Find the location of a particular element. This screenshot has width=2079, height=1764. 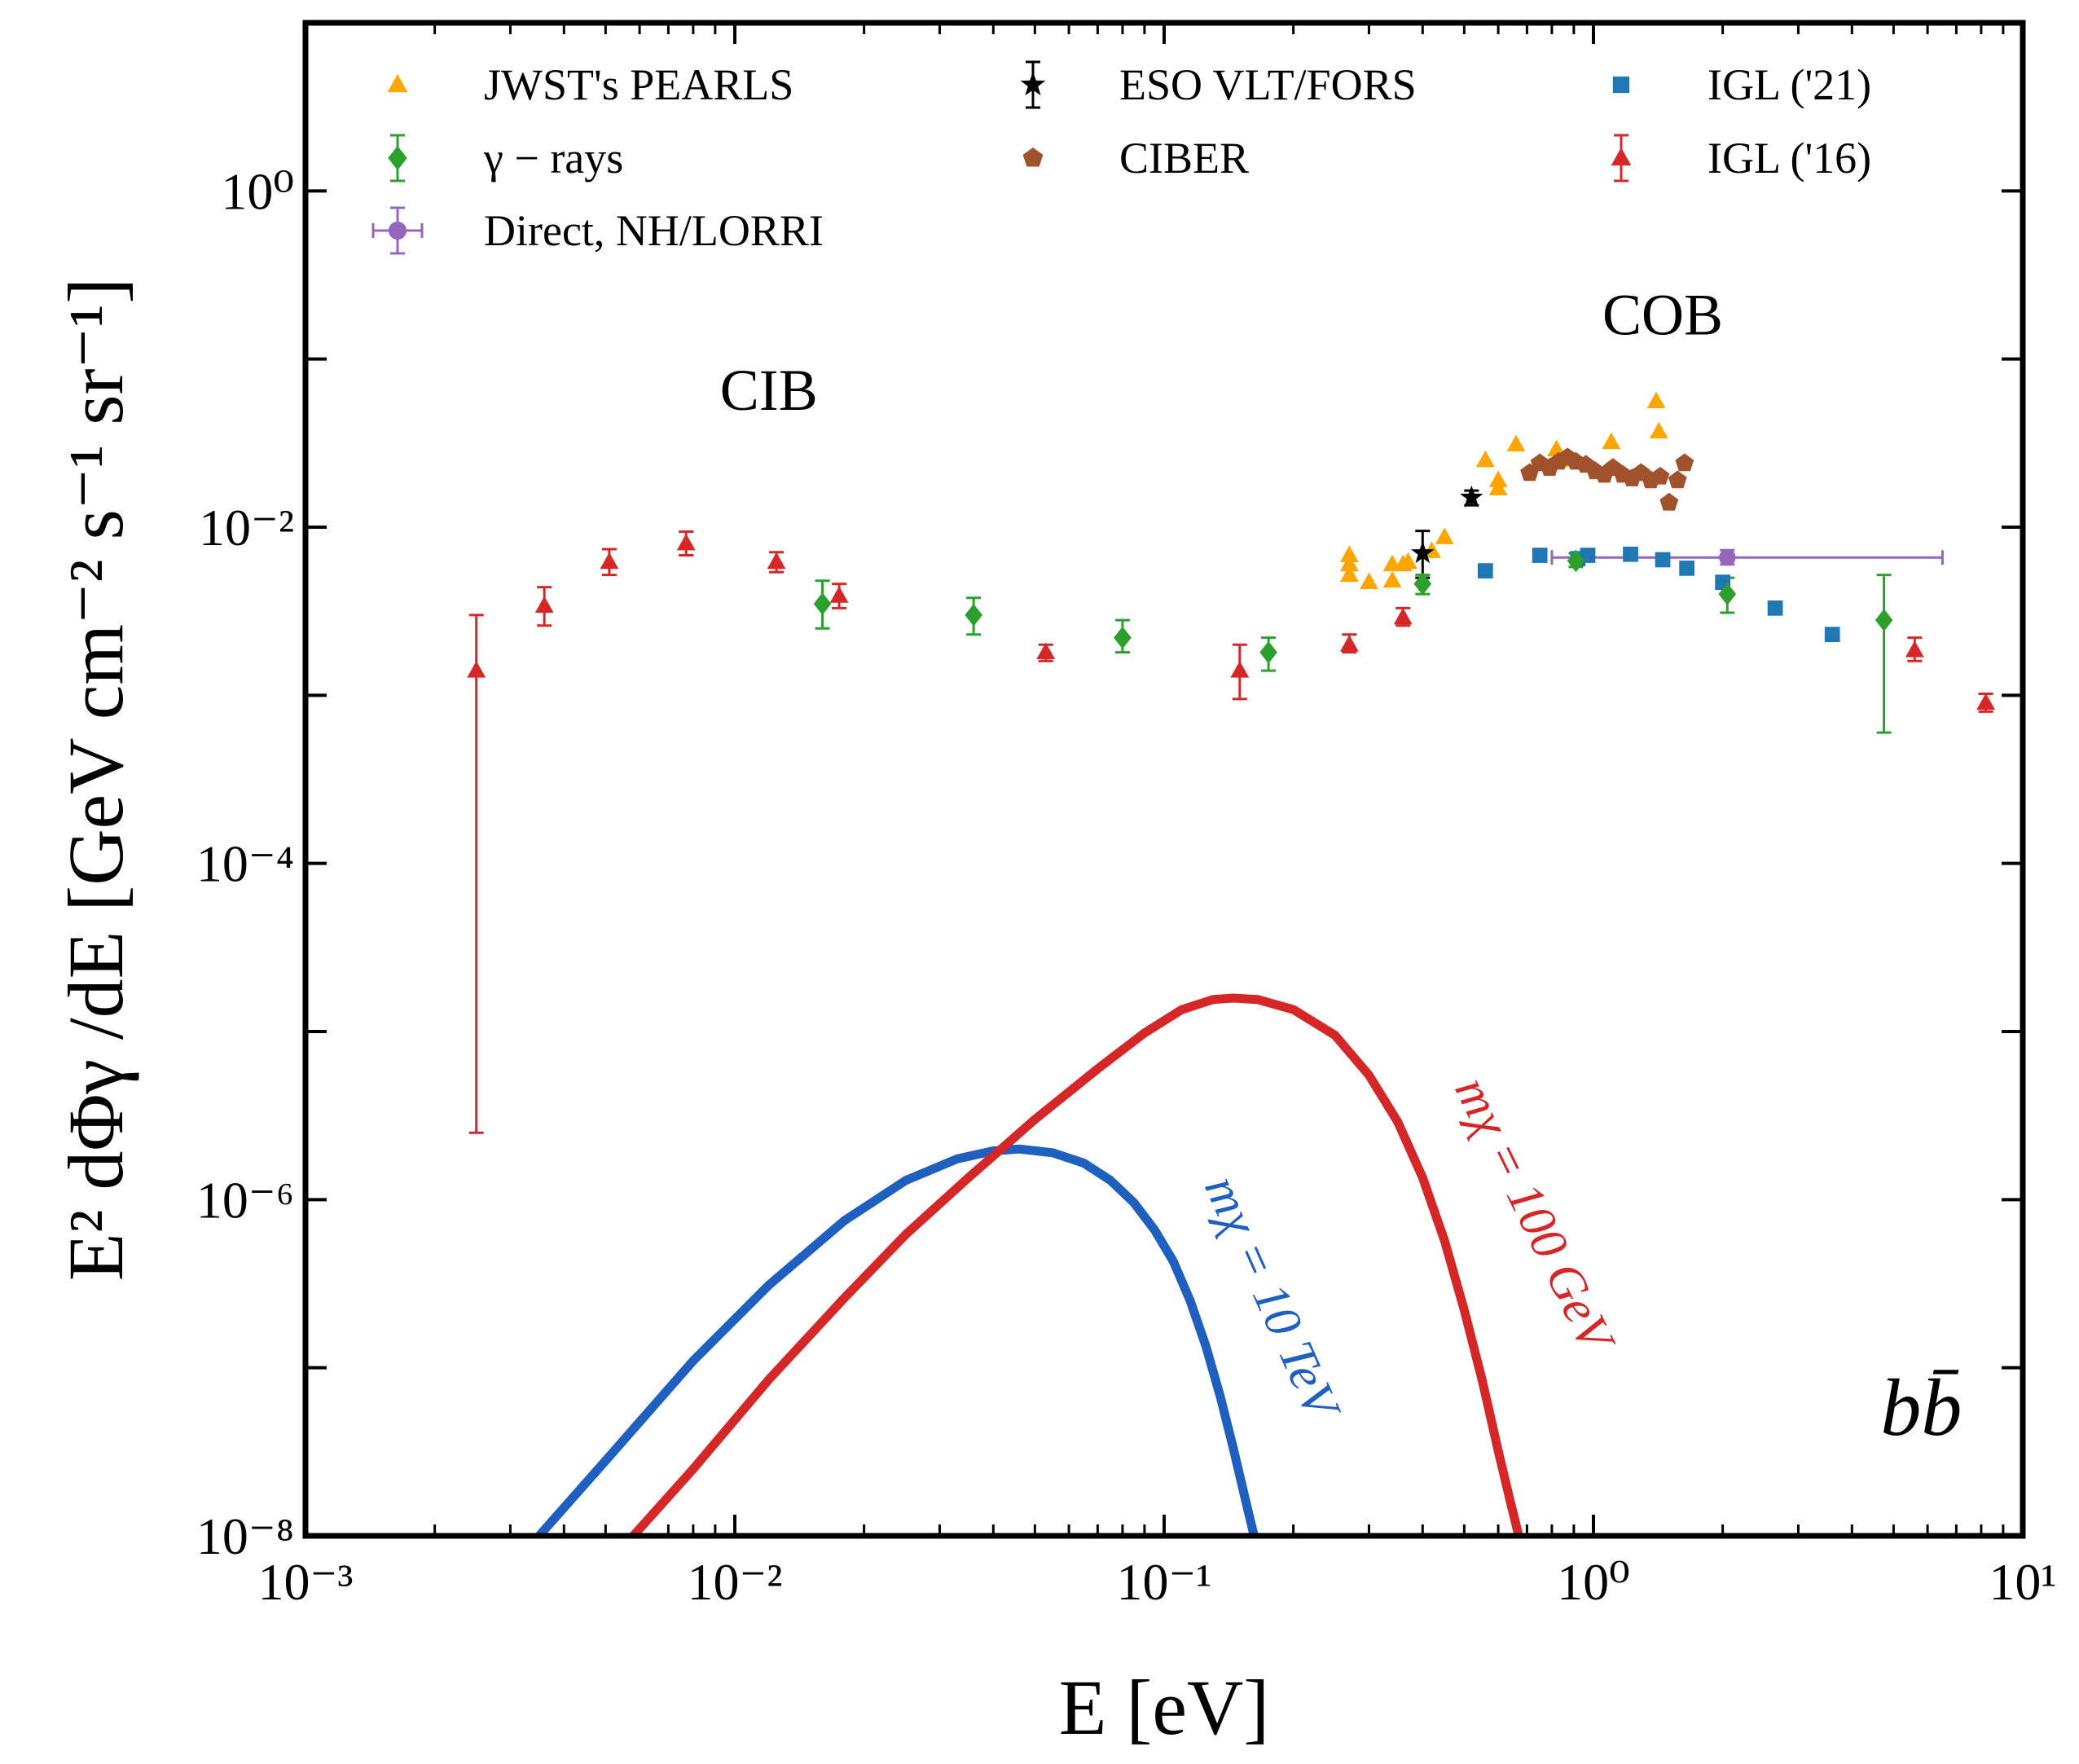

y-tick-label: 10⁻⁴ is located at coordinates (245, 864).